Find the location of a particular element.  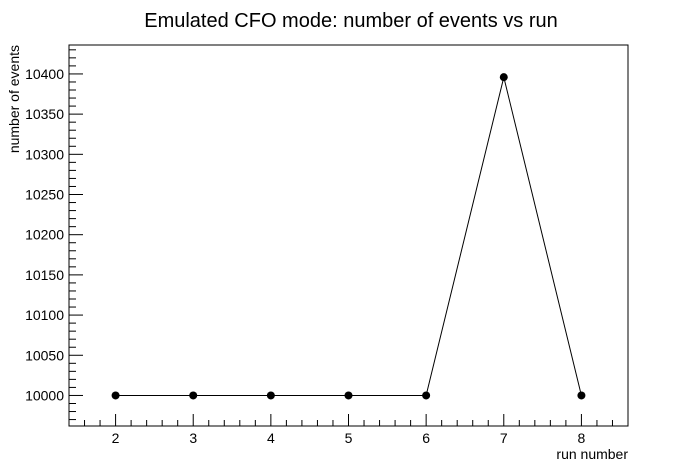

x-axis-label: run number is located at coordinates (592, 454).